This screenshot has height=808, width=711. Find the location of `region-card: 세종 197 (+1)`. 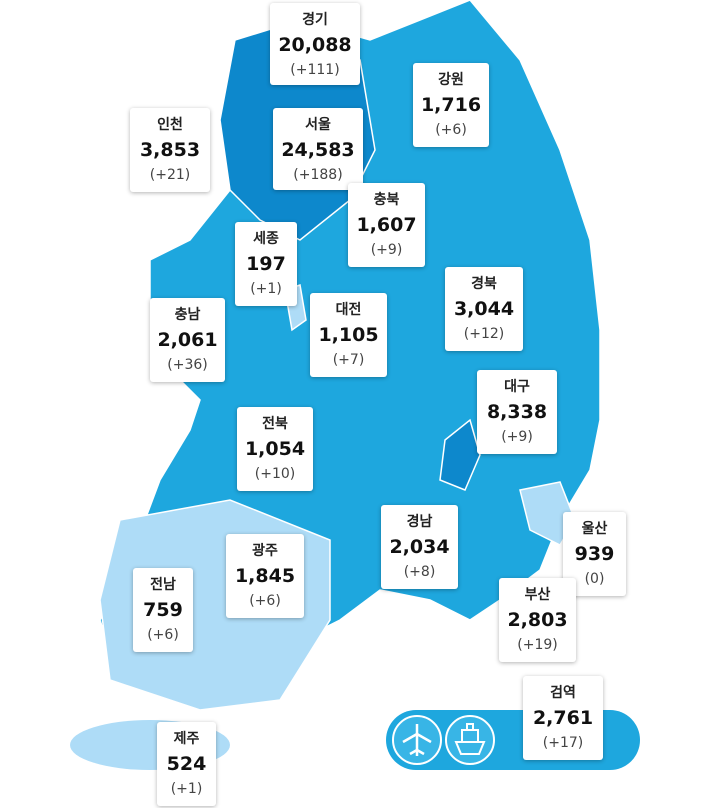

region-card: 세종 197 (+1) is located at coordinates (266, 264).